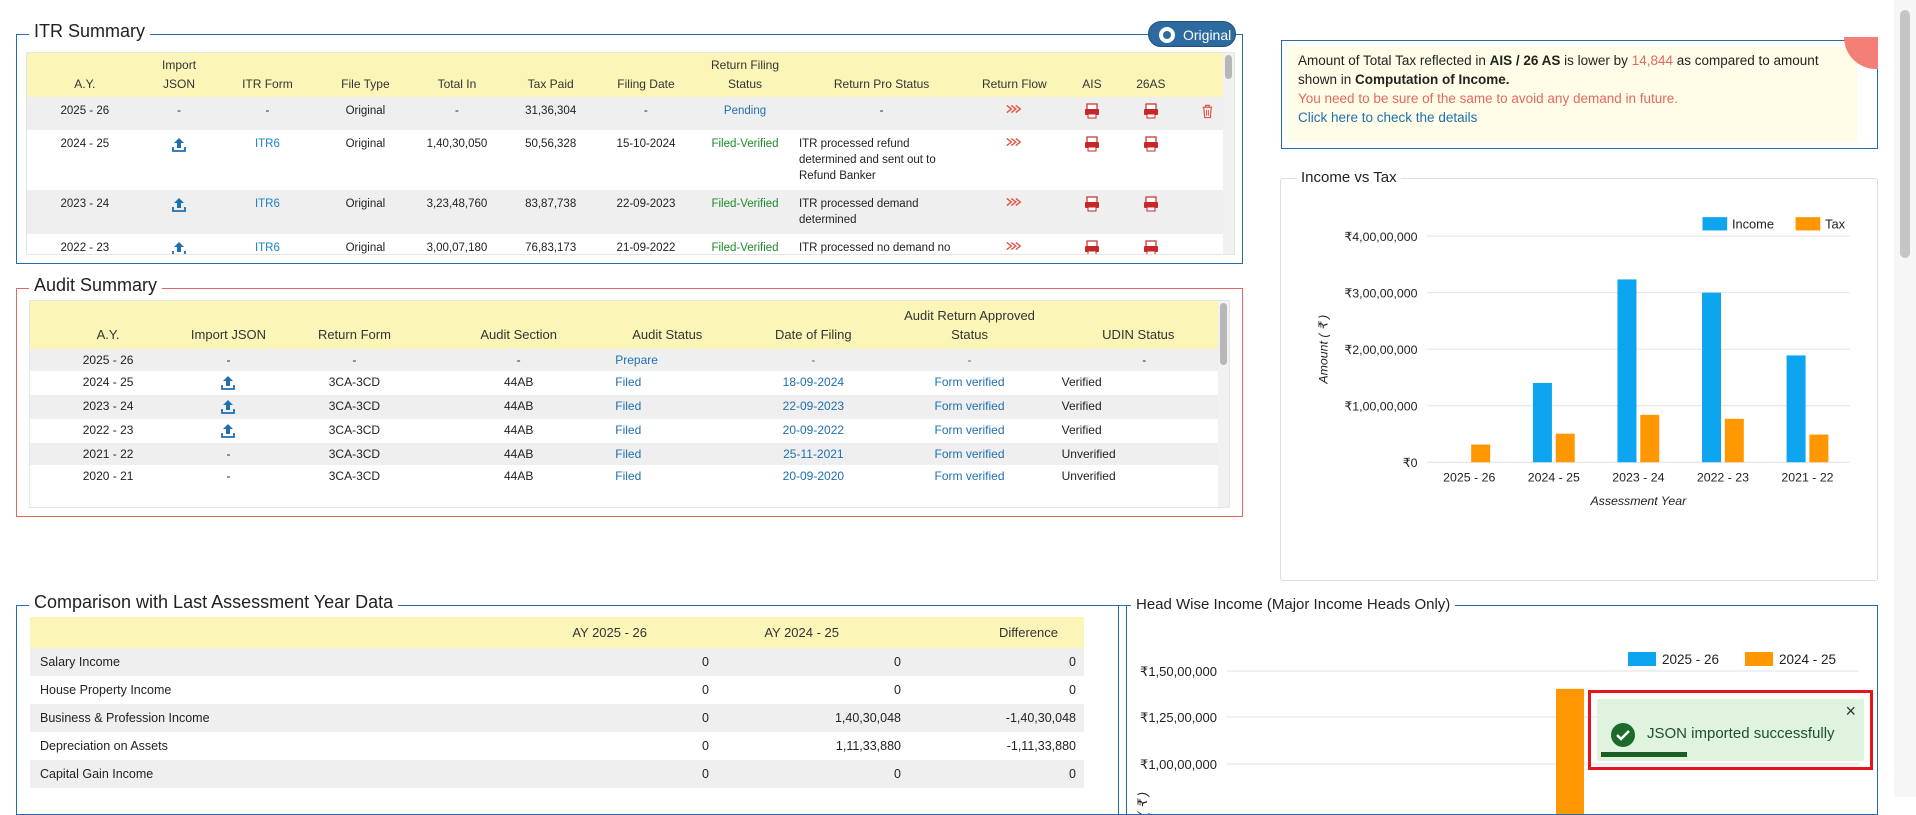 The width and height of the screenshot is (1916, 815). Describe the element at coordinates (557, 662) in the screenshot. I see `comparison-row: Salary Income 0 0 0` at that location.